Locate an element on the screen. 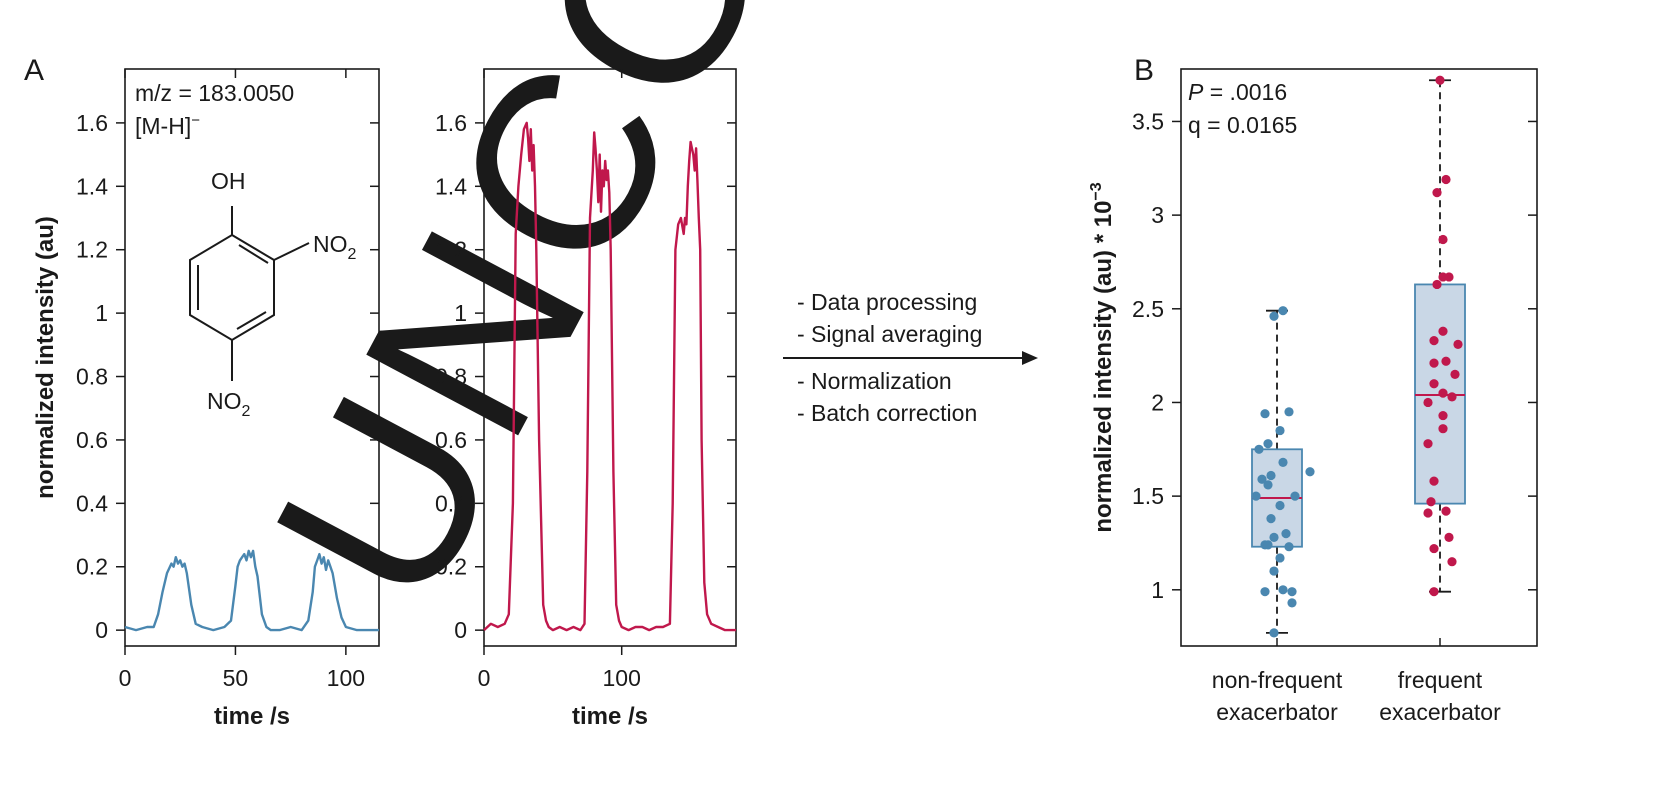  y-tick-label: 1.4 is located at coordinates (451, 186).